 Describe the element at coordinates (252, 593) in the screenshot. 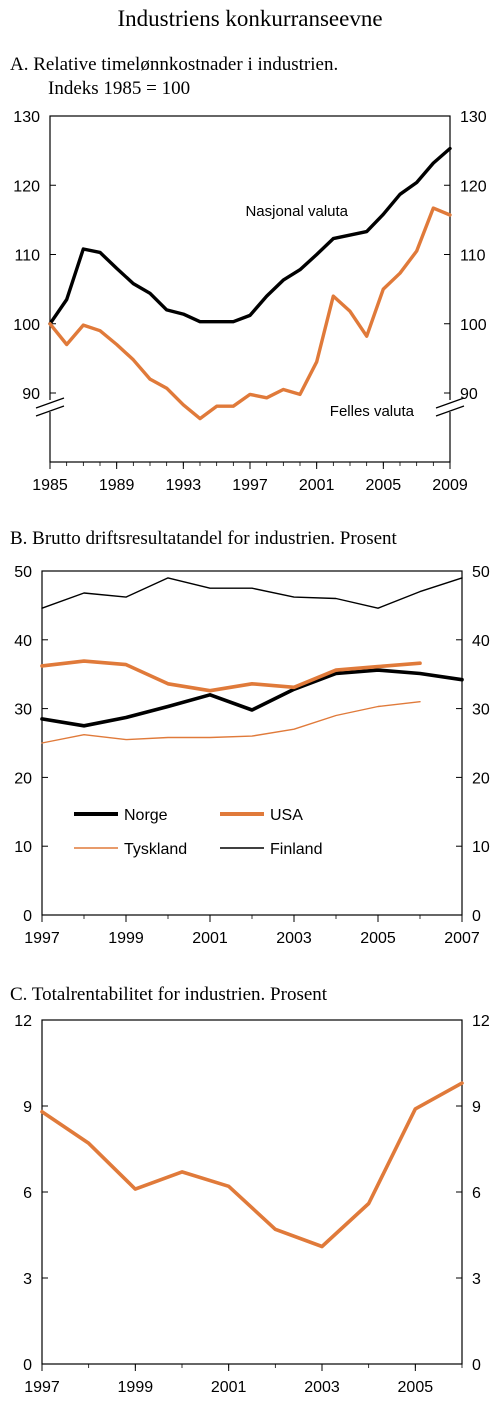

I see `series-line-finland` at that location.